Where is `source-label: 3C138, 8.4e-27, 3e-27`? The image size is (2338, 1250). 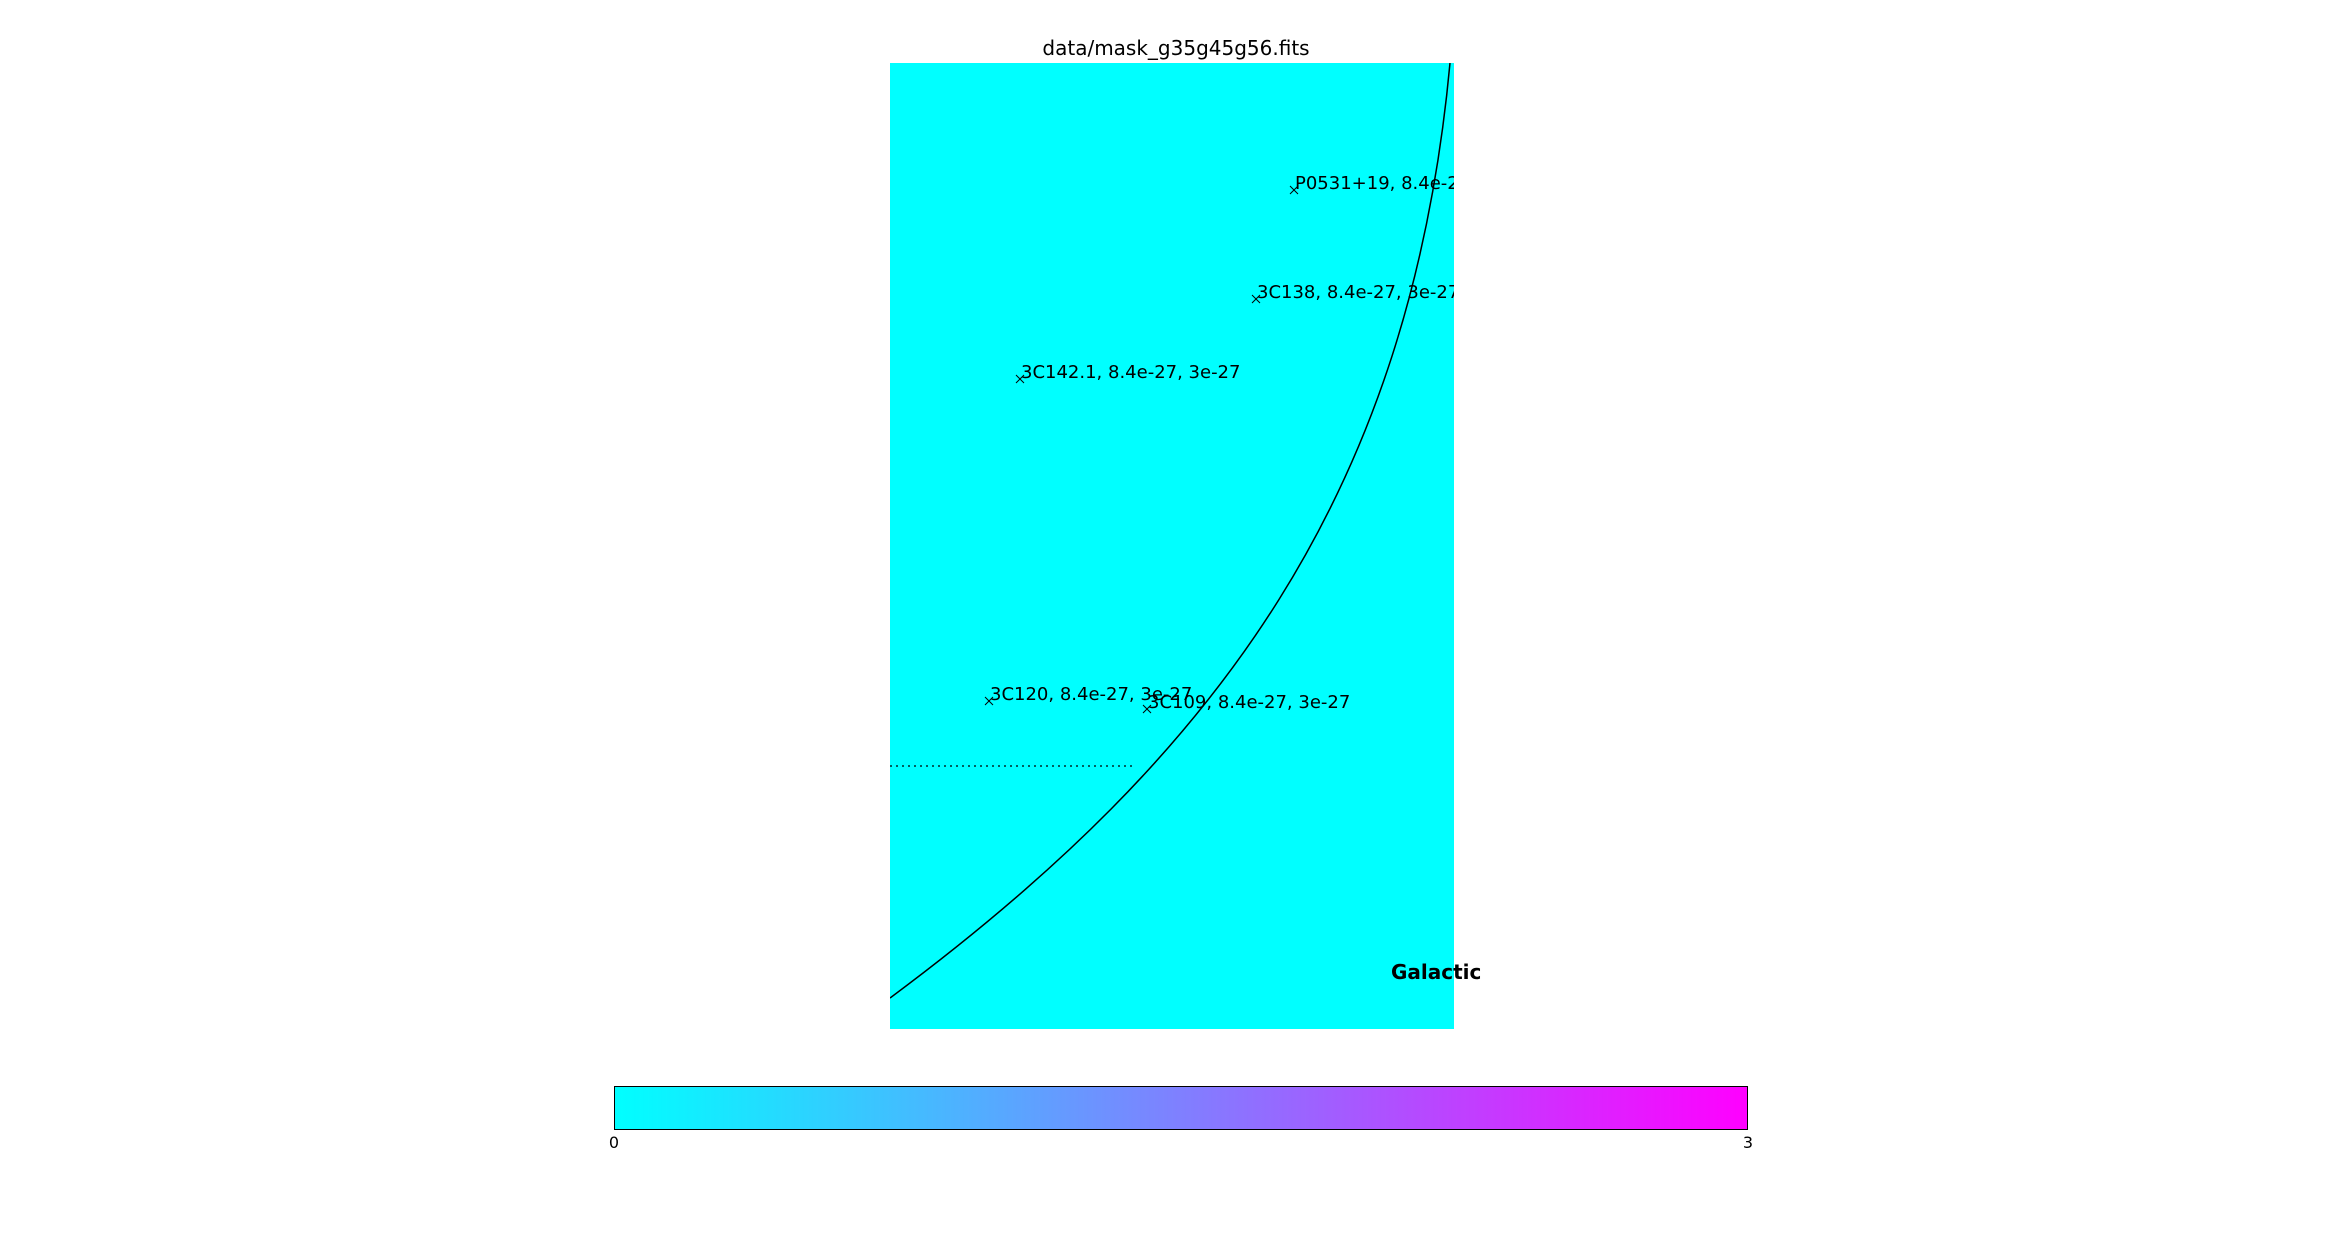 source-label: 3C138, 8.4e-27, 3e-27 is located at coordinates (1355, 292).